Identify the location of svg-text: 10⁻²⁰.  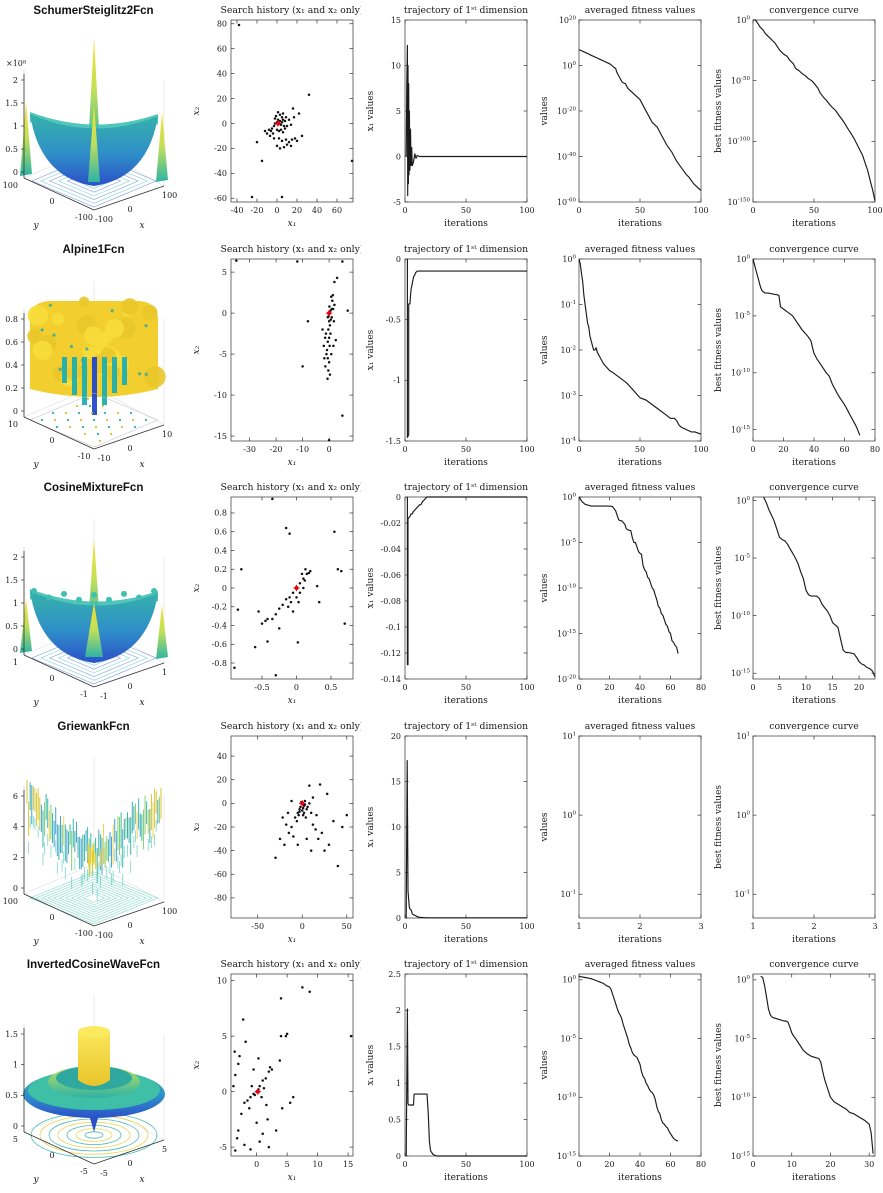
(567, 679).